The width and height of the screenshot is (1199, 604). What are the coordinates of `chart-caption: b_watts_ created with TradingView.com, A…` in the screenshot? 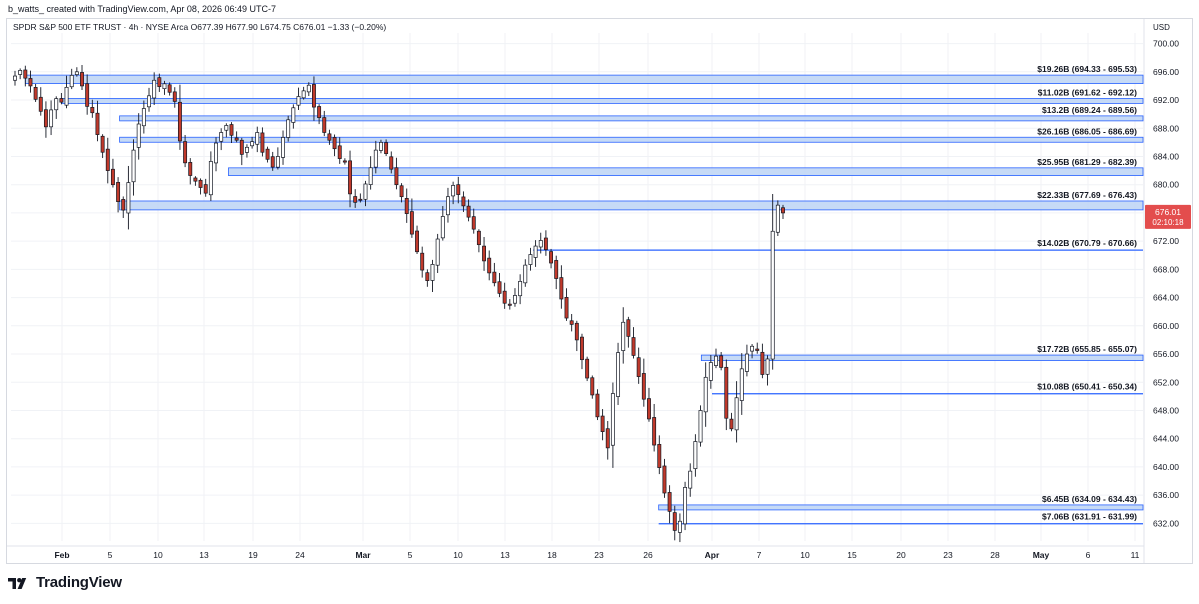 It's located at (142, 9).